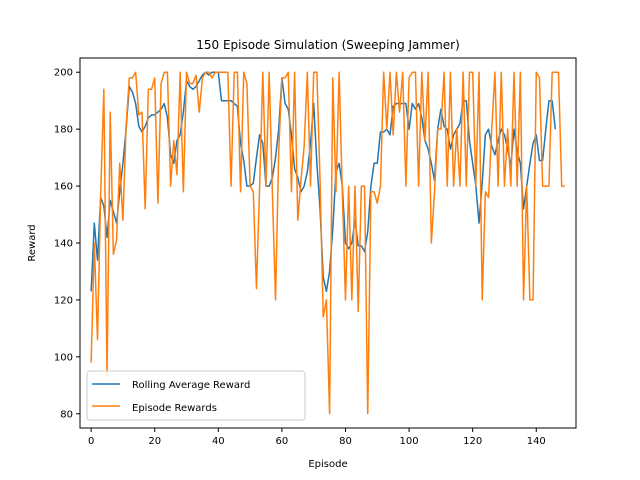 The width and height of the screenshot is (640, 480). Describe the element at coordinates (32, 242) in the screenshot. I see `y-axis-label: Reward` at that location.